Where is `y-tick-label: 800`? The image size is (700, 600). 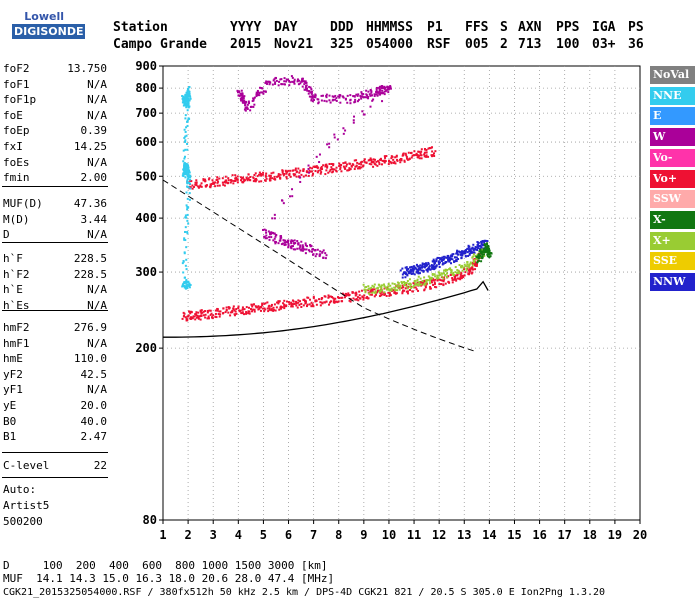 y-tick-label: 800 is located at coordinates (146, 88).